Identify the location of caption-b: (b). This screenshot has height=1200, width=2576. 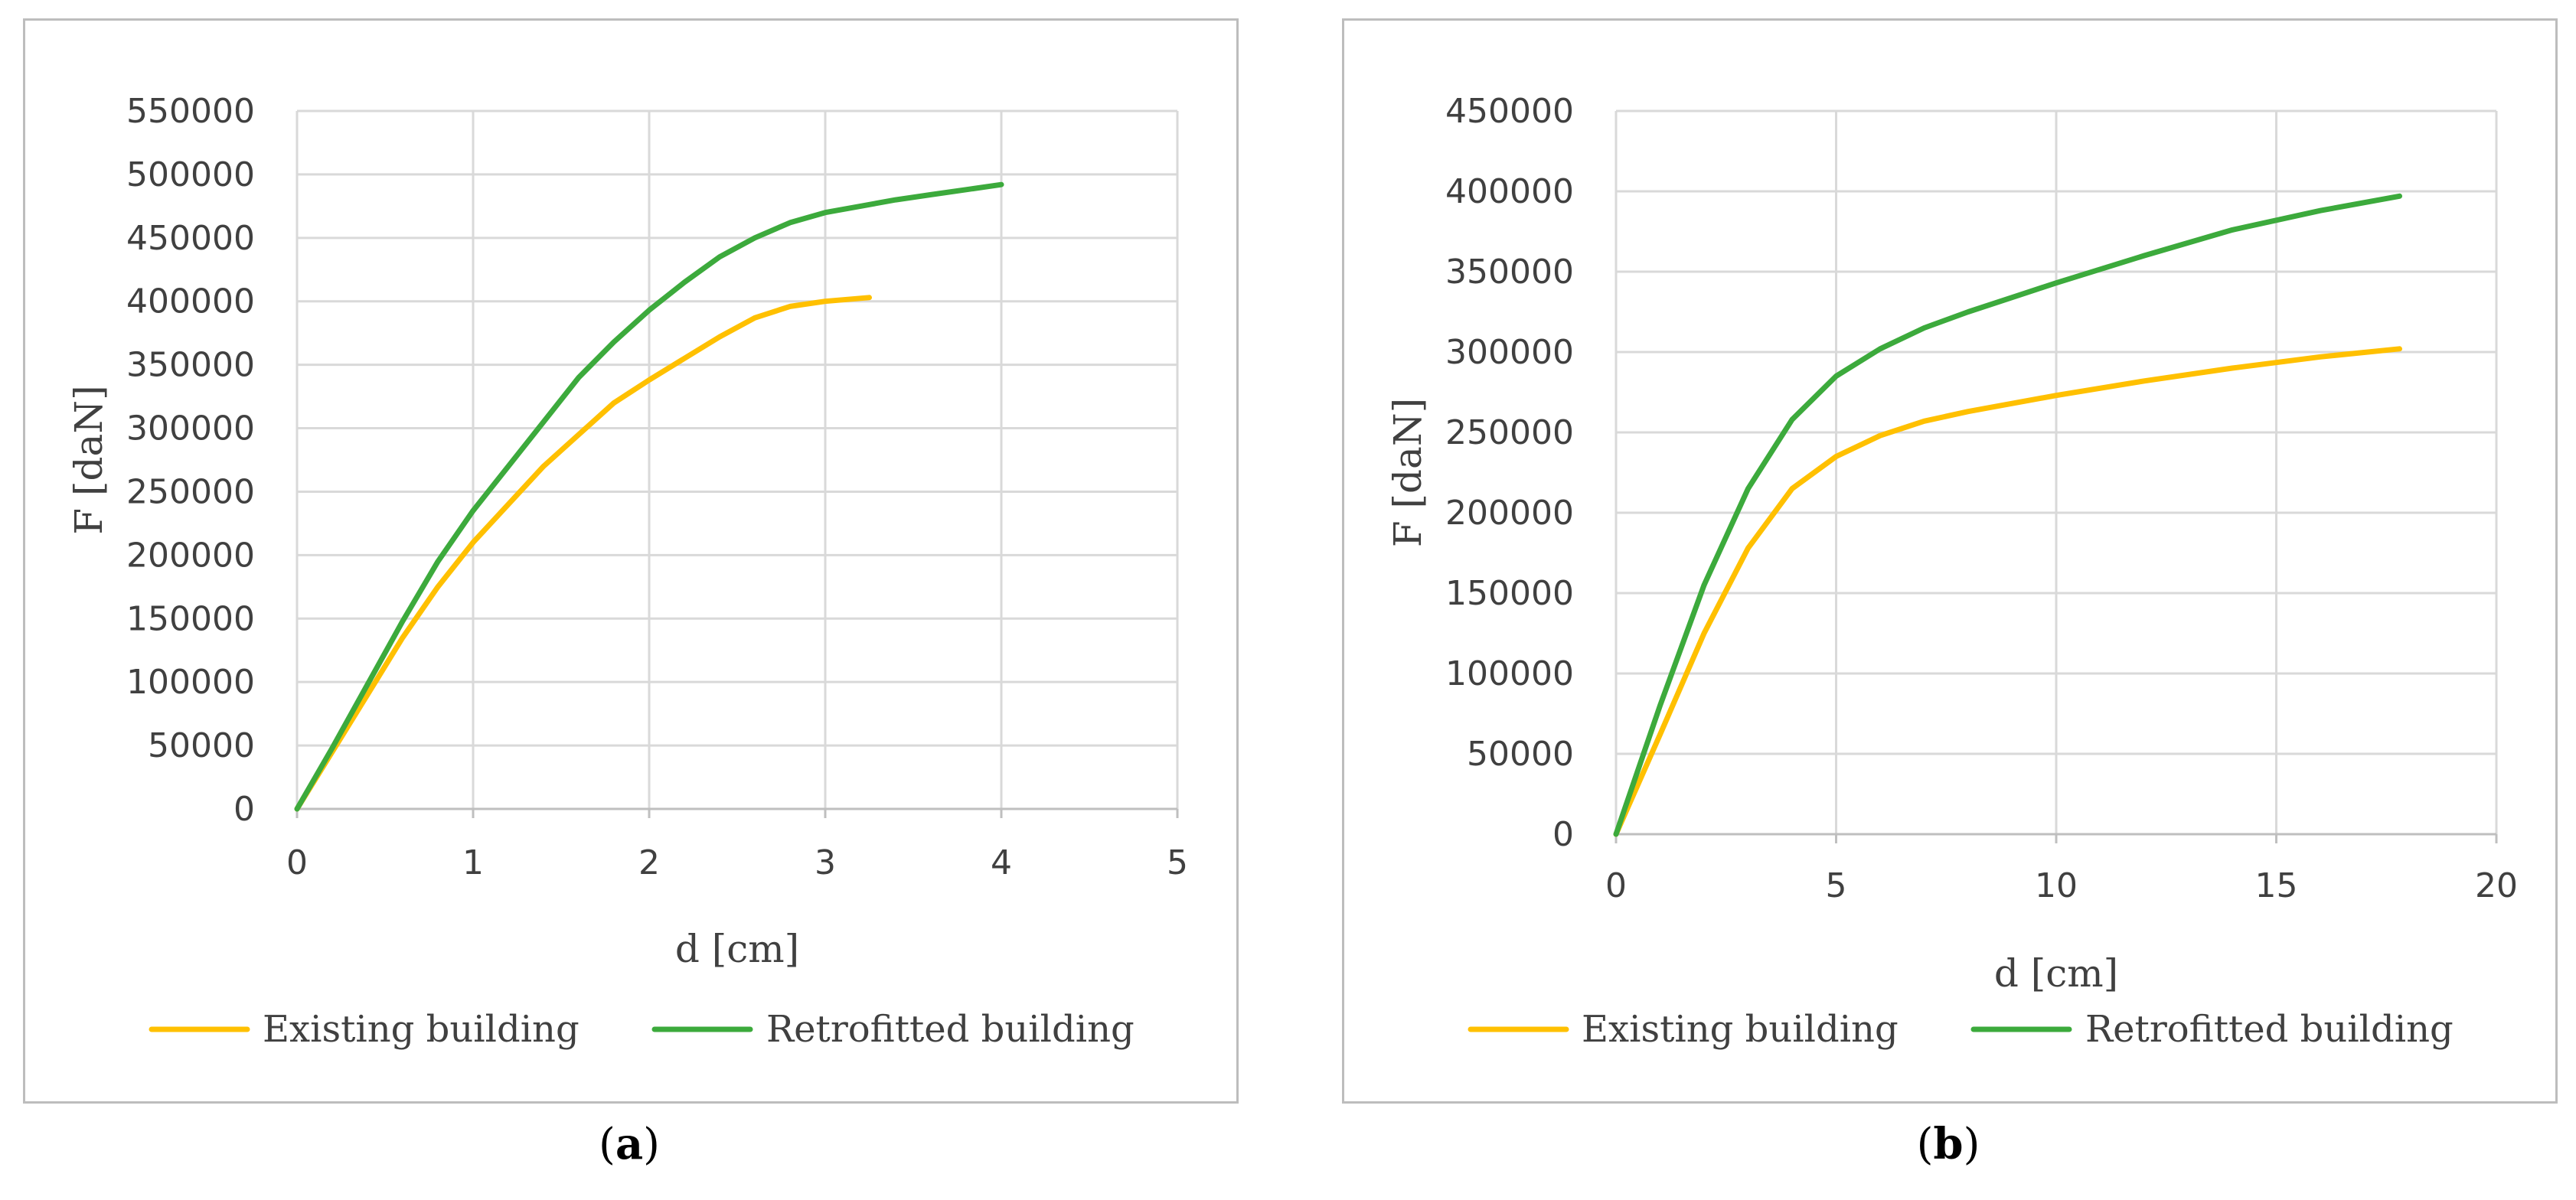
(1948, 1144).